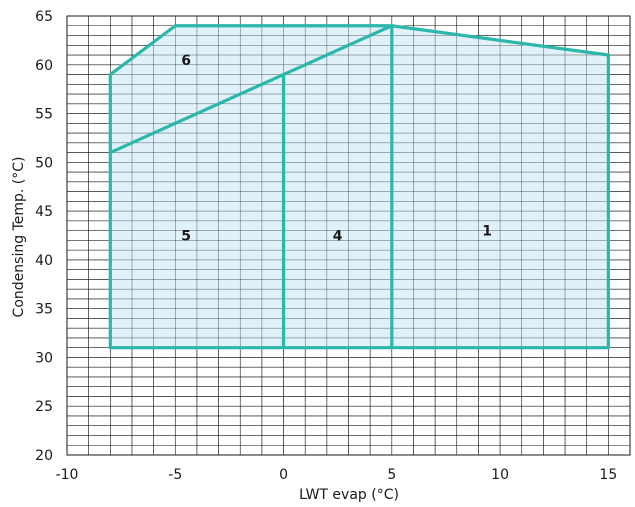 The image size is (635, 507). What do you see at coordinates (44, 407) in the screenshot?
I see `y-tick-label: 25` at bounding box center [44, 407].